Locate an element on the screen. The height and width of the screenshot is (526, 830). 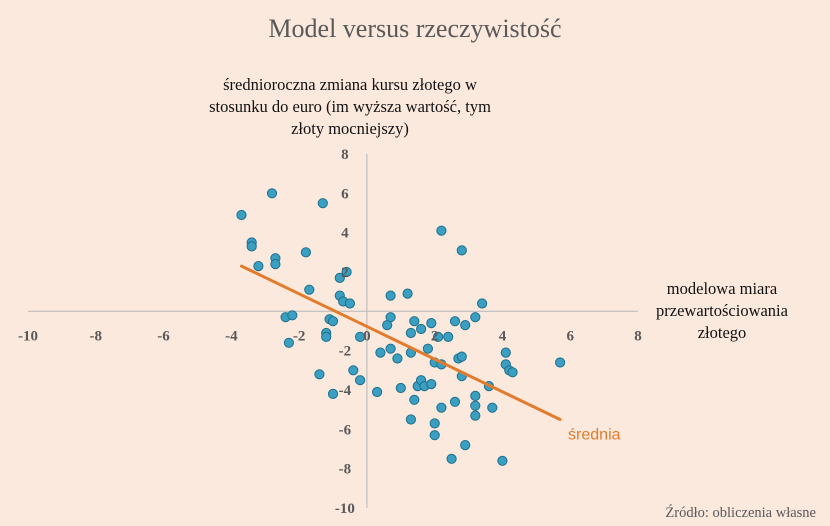
trend-label: średnia is located at coordinates (594, 435).